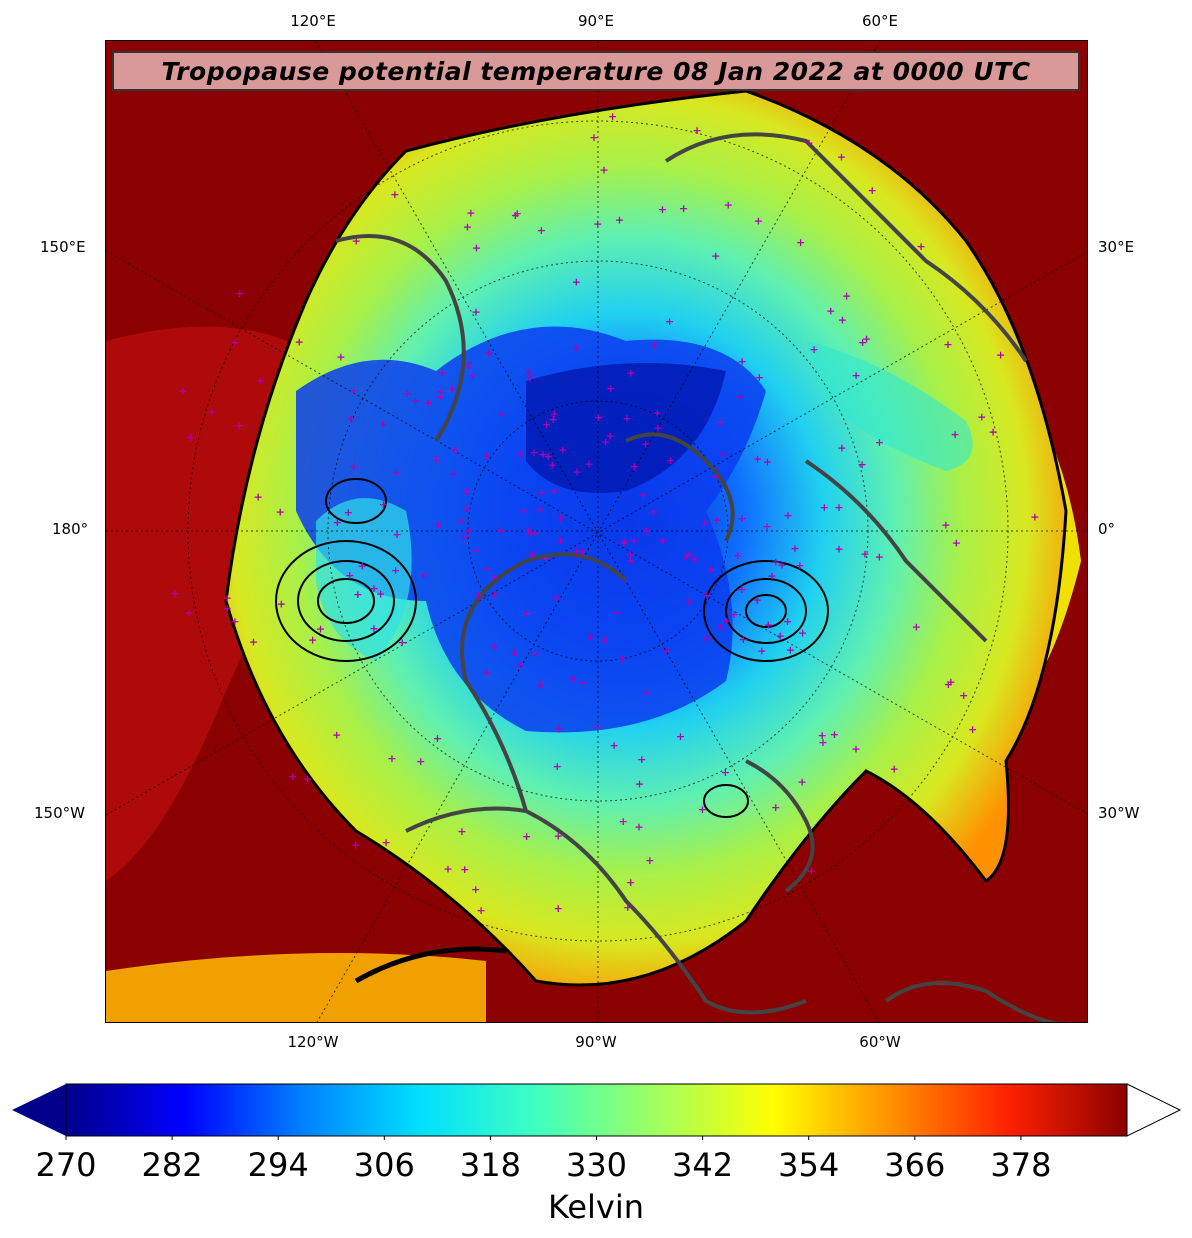  I want to click on colorbar-tick-label: 282, so click(172, 1165).